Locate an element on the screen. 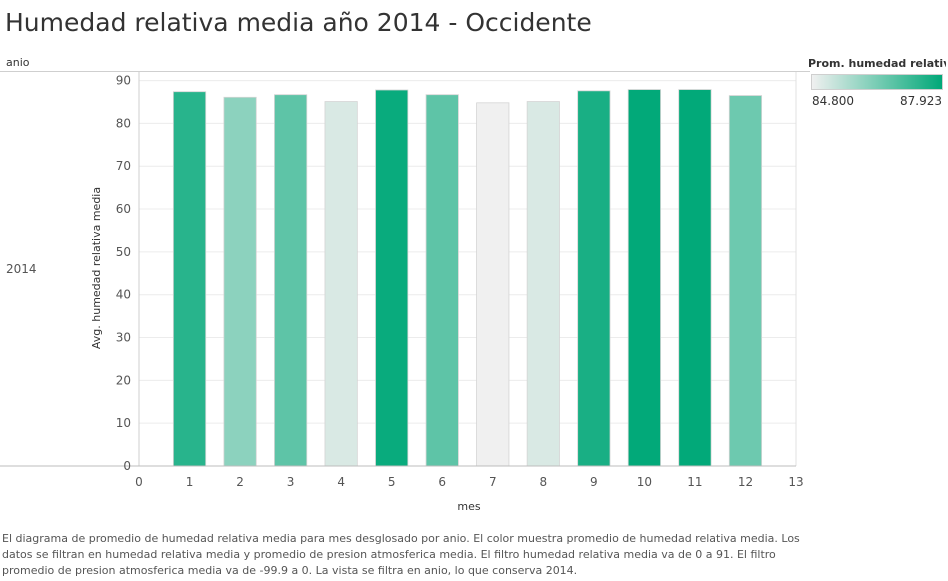 The image size is (948, 581). y-tick-labels: 0 10 20 30 40 50 60 70 80 90 is located at coordinates (123, 273).